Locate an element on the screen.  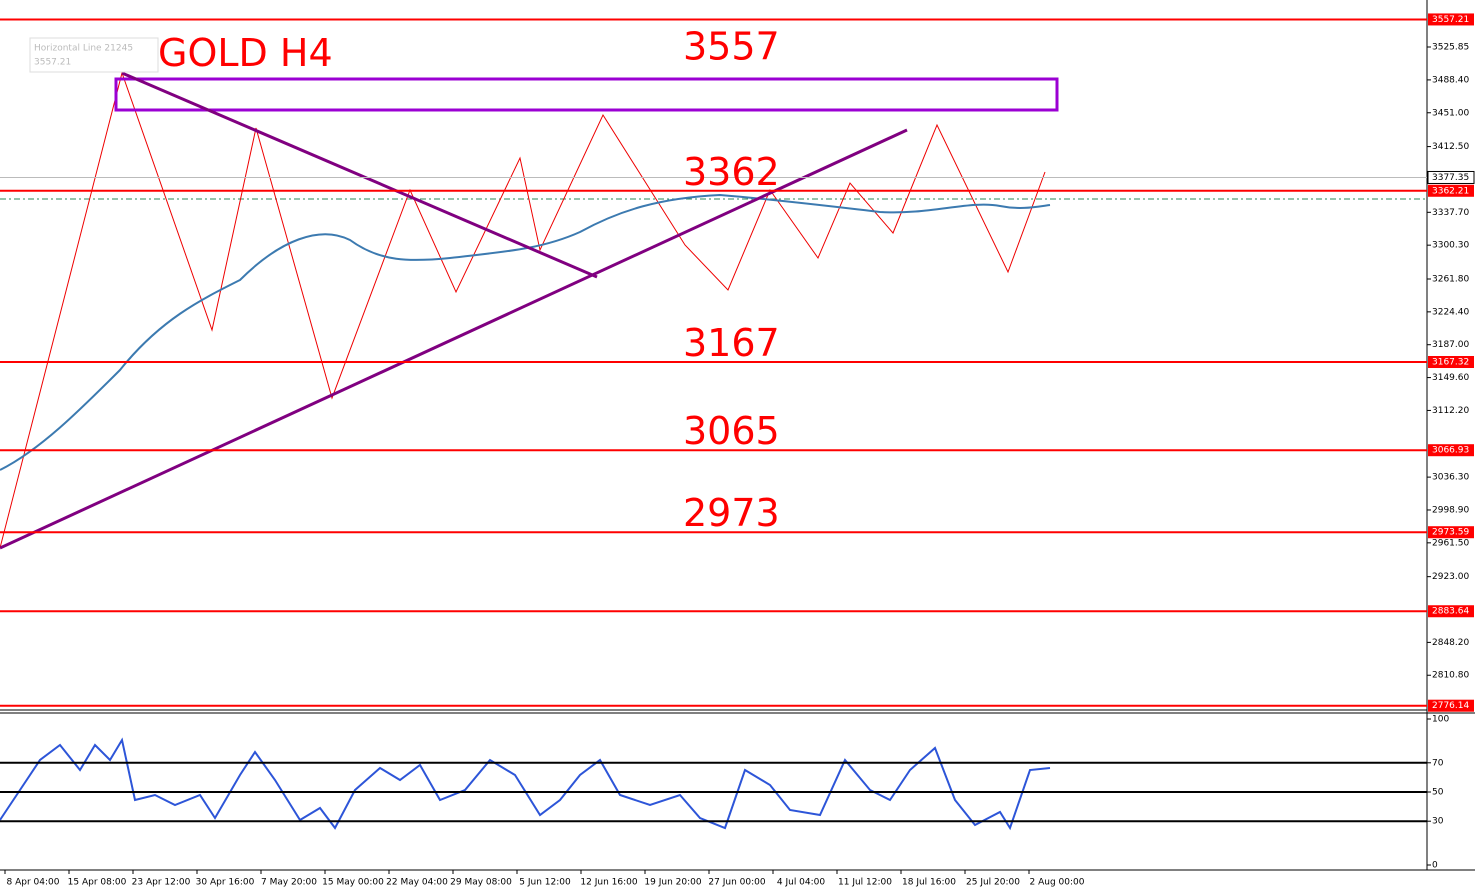
level-annotation: 3362 is located at coordinates (731, 172).